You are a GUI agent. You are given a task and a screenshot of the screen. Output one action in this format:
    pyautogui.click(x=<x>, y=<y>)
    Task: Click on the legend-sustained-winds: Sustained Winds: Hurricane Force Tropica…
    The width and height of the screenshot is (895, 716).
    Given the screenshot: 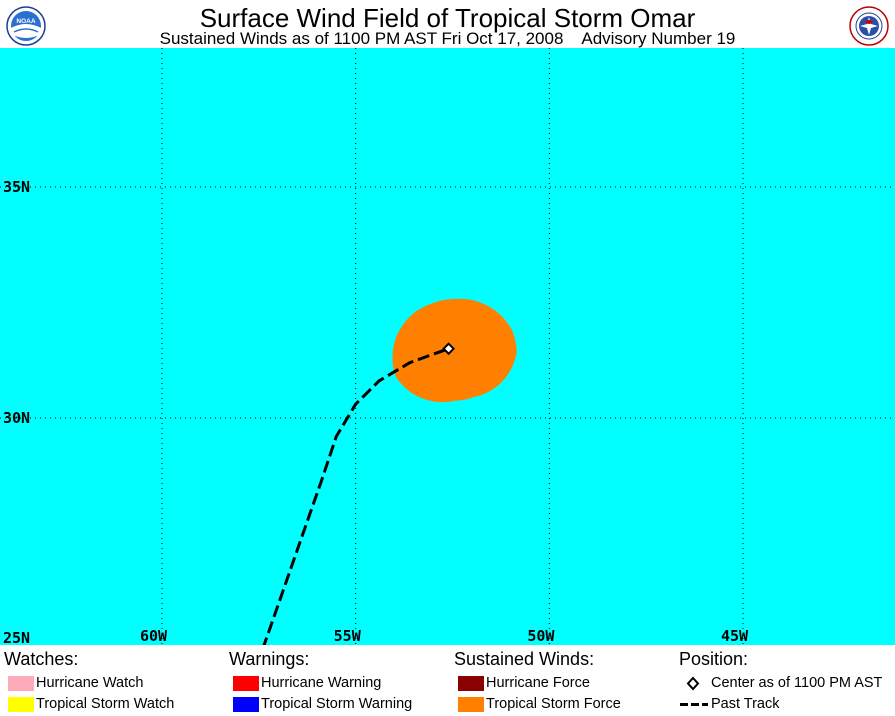 What is the action you would take?
    pyautogui.click(x=537, y=682)
    